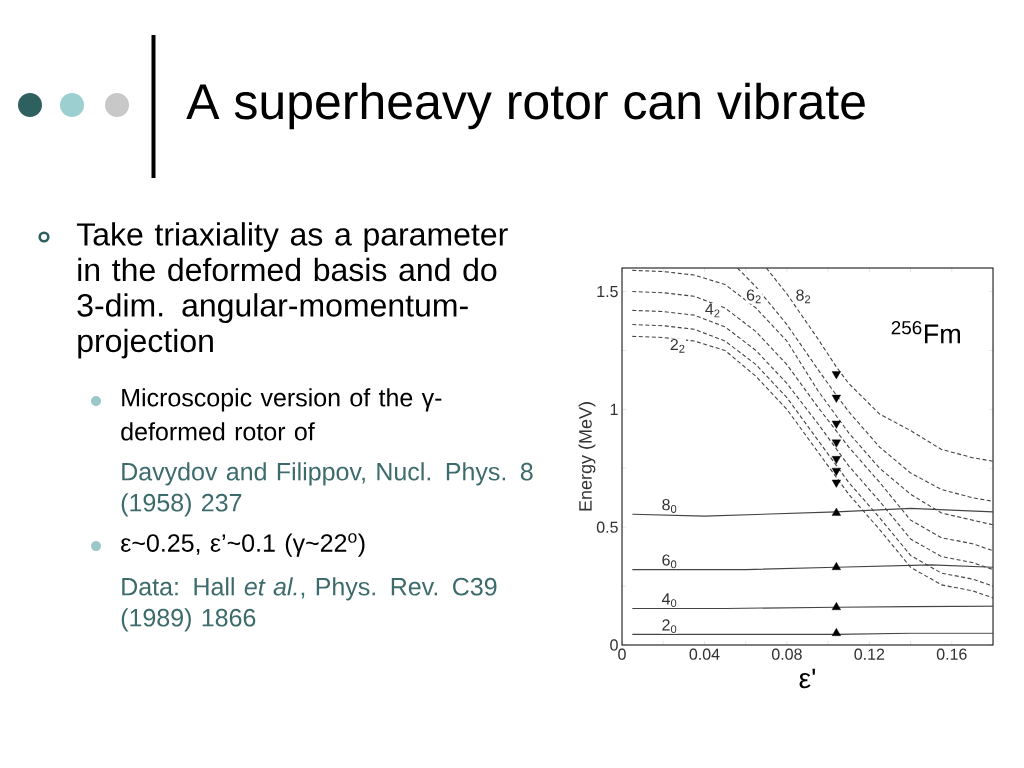 The width and height of the screenshot is (1024, 768). What do you see at coordinates (669, 506) in the screenshot?
I see `annotation: 8$_{0}$` at bounding box center [669, 506].